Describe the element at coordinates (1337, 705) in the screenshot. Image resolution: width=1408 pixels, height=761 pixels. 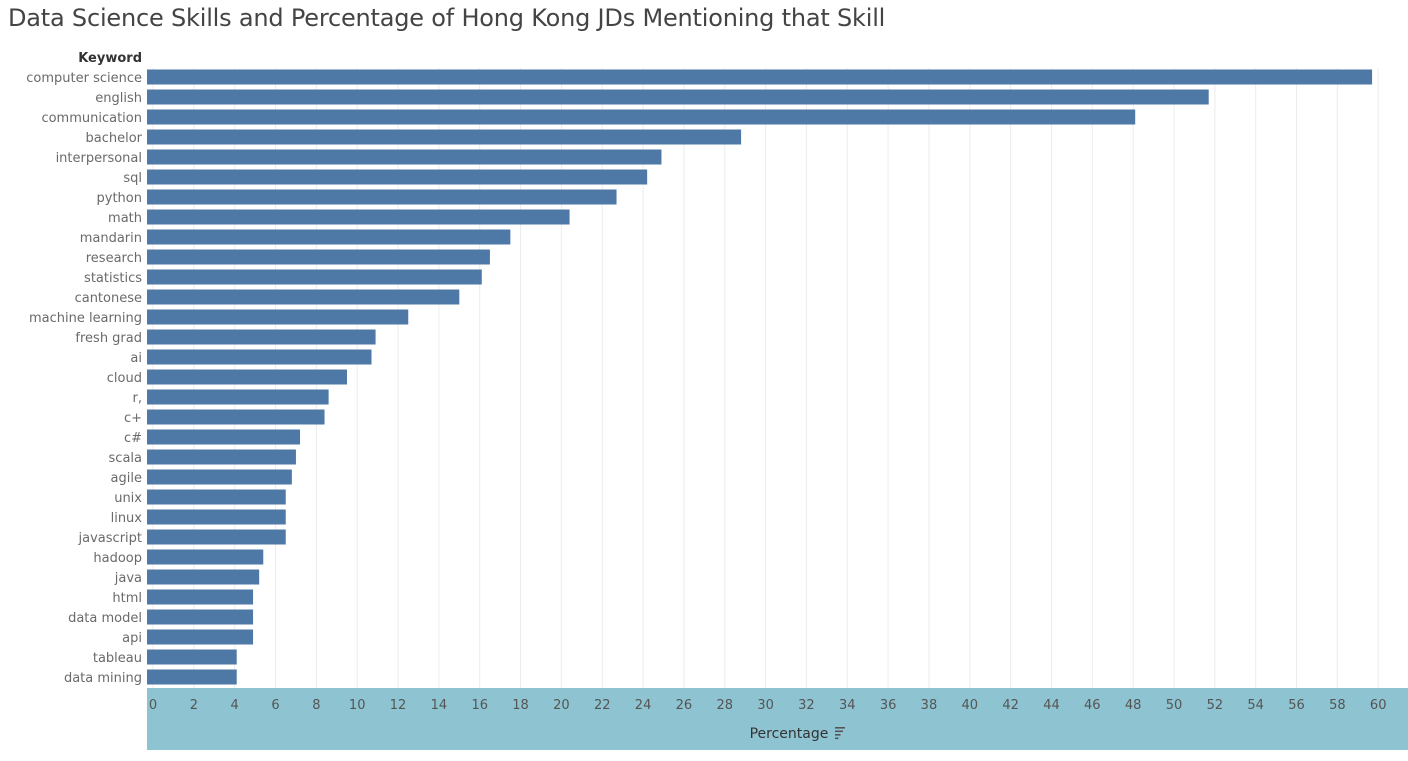
I see `x-tick-label: 58` at that location.